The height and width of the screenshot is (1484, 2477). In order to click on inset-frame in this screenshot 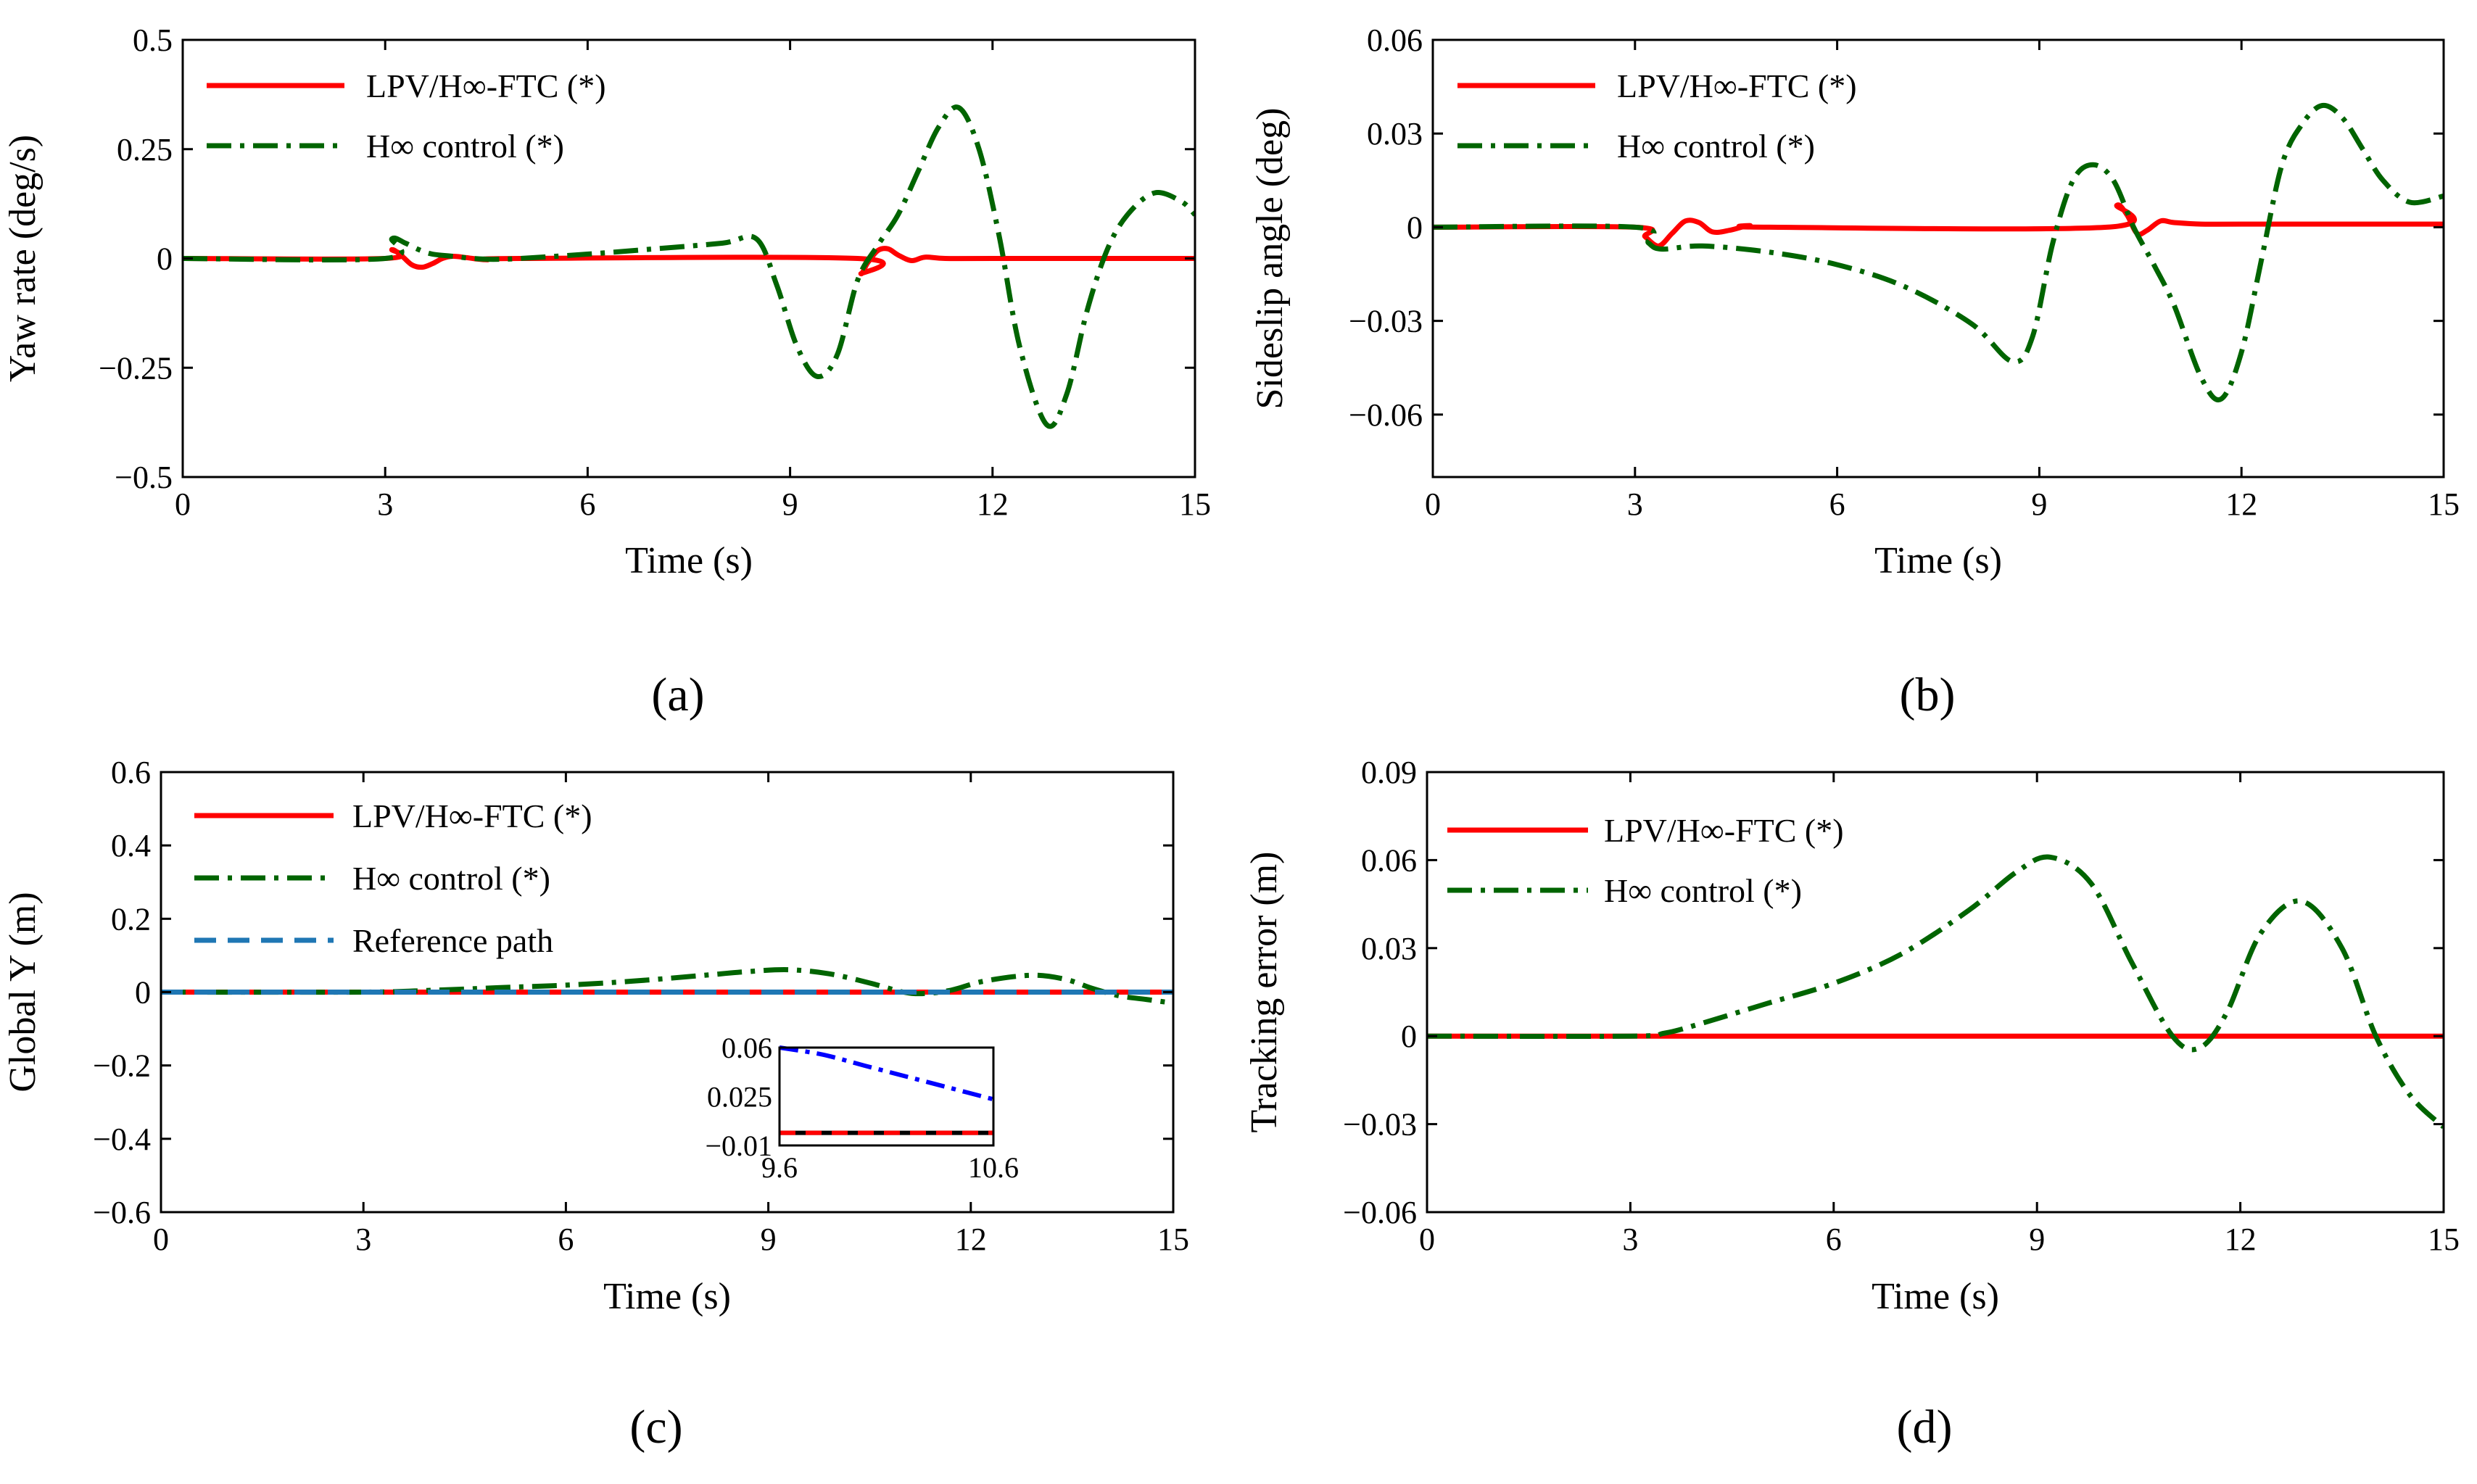, I will do `click(886, 1096)`.